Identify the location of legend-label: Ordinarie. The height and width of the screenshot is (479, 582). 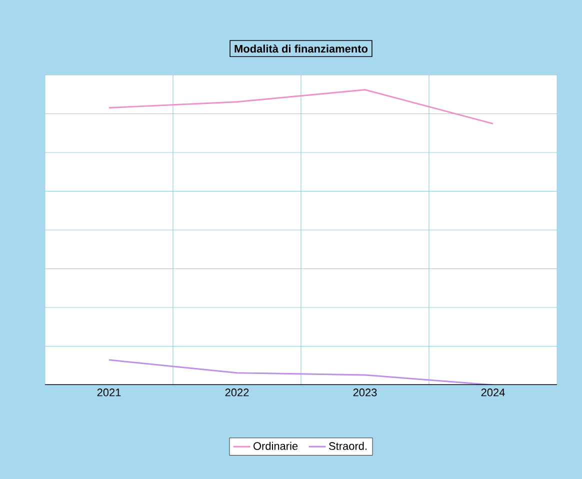
(276, 446).